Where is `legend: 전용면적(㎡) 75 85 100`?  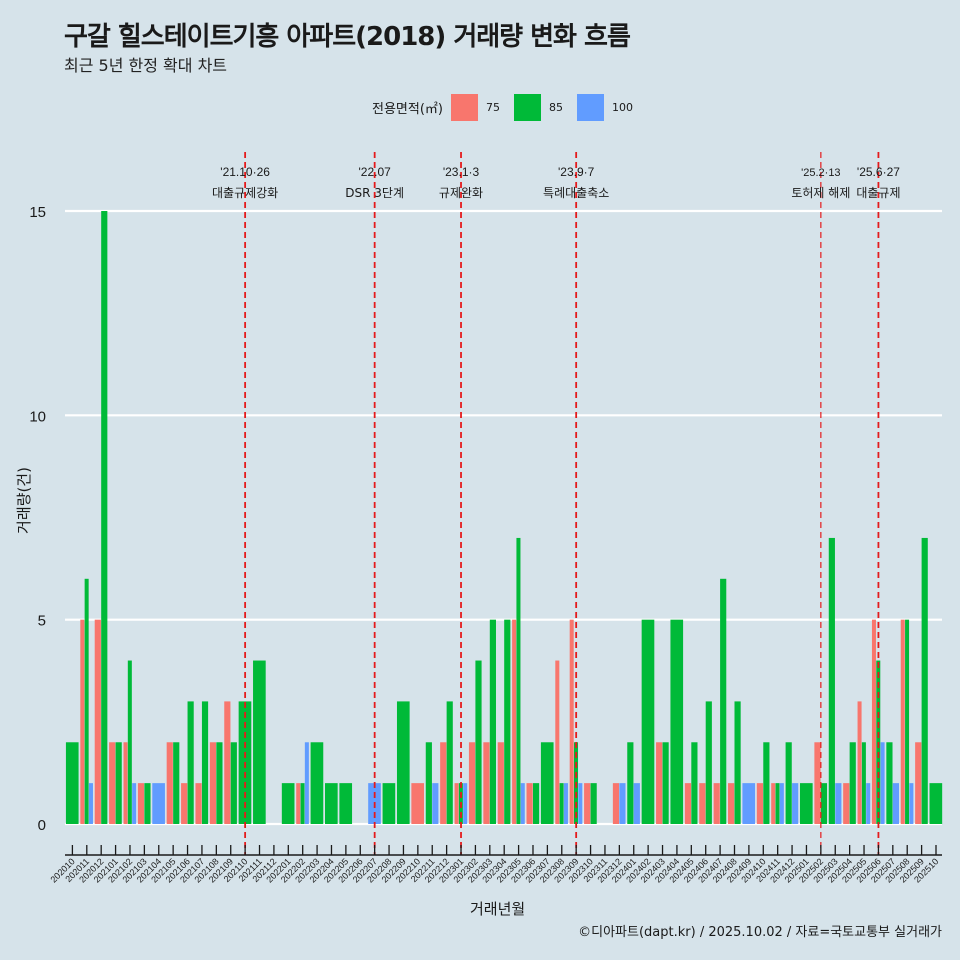 legend: 전용면적(㎡) 75 85 100 is located at coordinates (509, 107).